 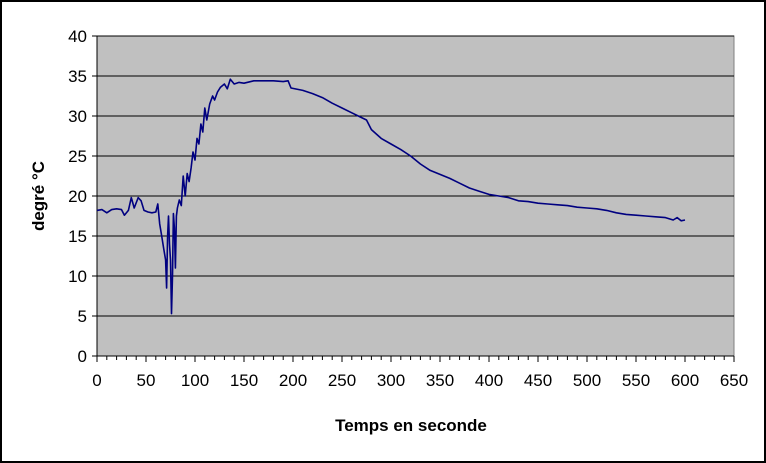 I want to click on x-tick-label: 350, so click(x=440, y=380).